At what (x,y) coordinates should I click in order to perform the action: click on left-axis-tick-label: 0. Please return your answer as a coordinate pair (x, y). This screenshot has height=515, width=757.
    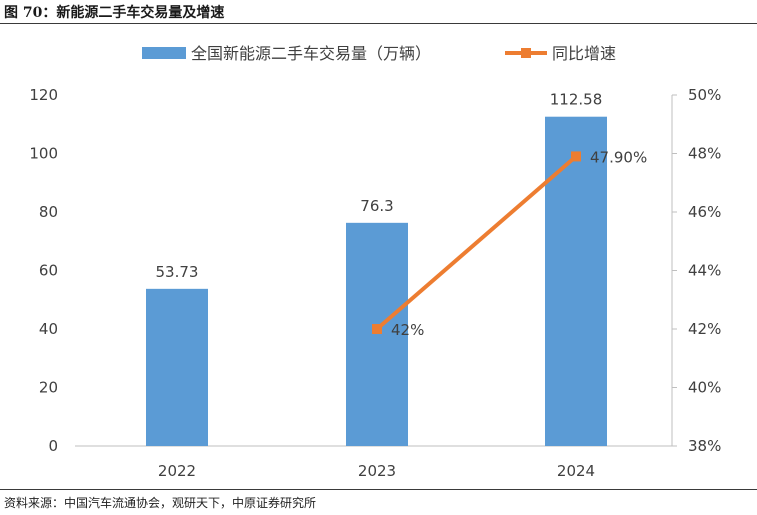
    Looking at the image, I should click on (53, 446).